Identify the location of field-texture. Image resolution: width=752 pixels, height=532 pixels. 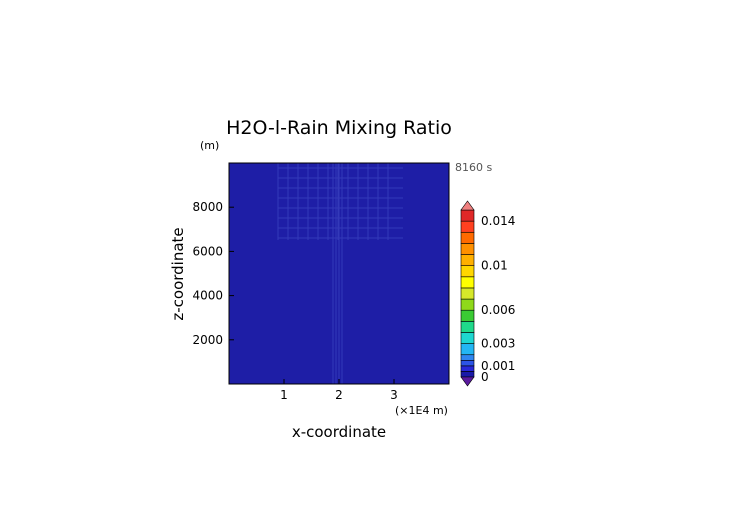
(340, 273).